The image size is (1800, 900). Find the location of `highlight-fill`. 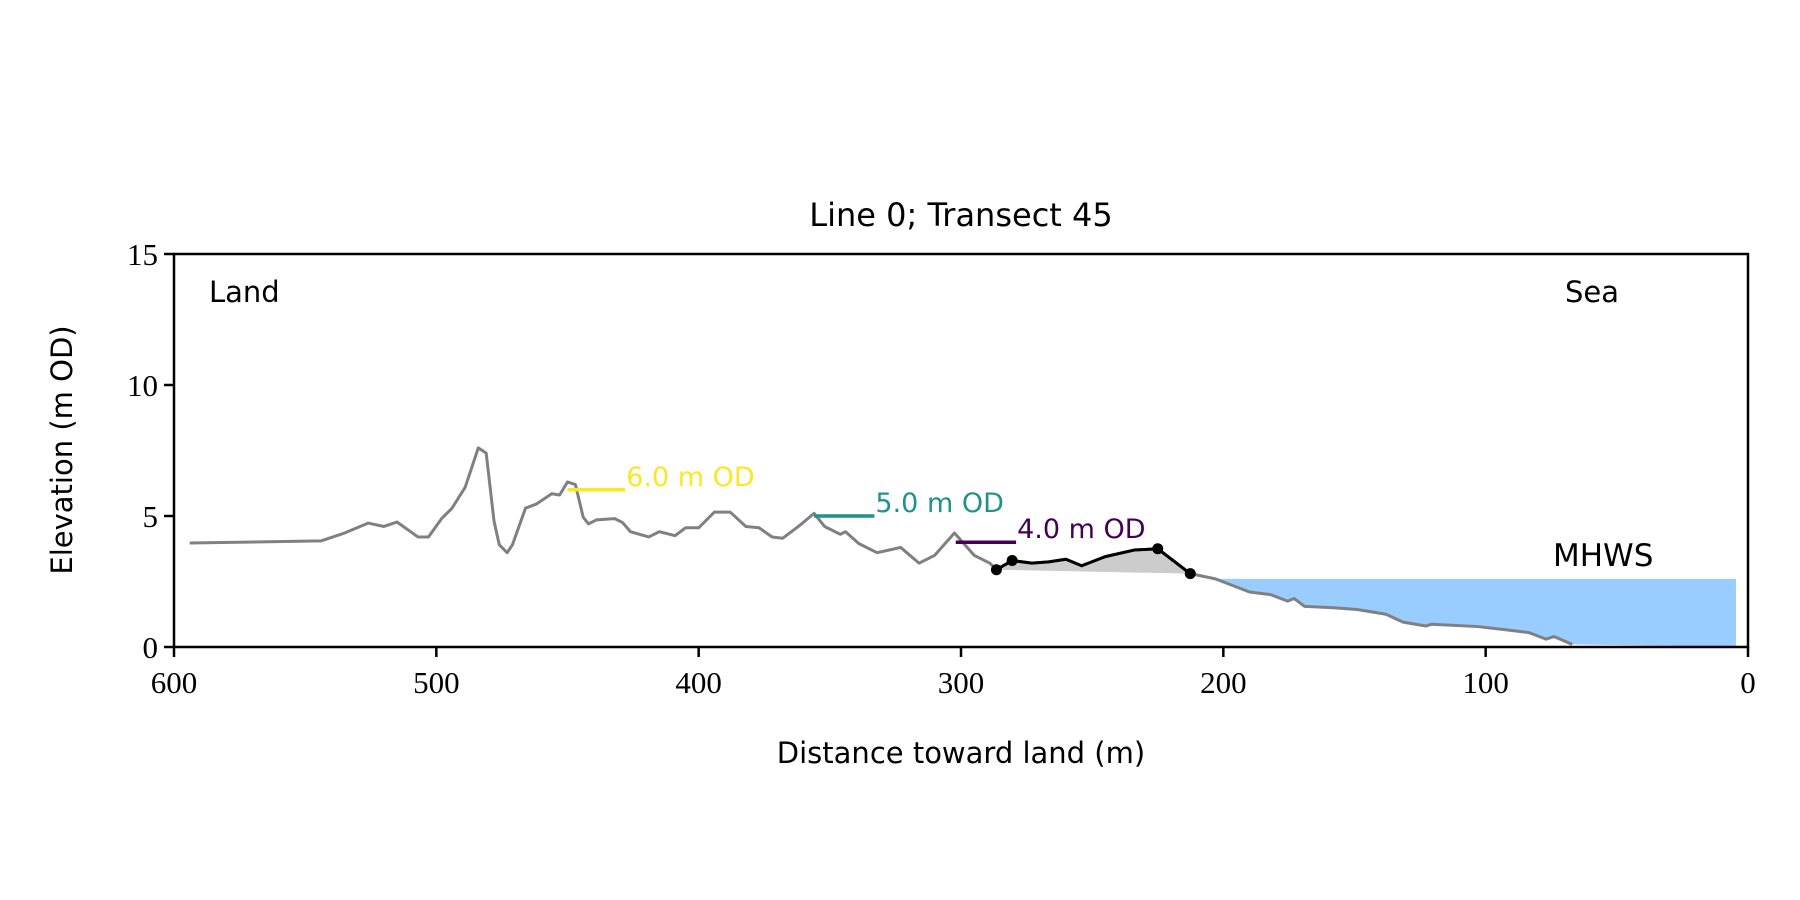

highlight-fill is located at coordinates (1093, 561).